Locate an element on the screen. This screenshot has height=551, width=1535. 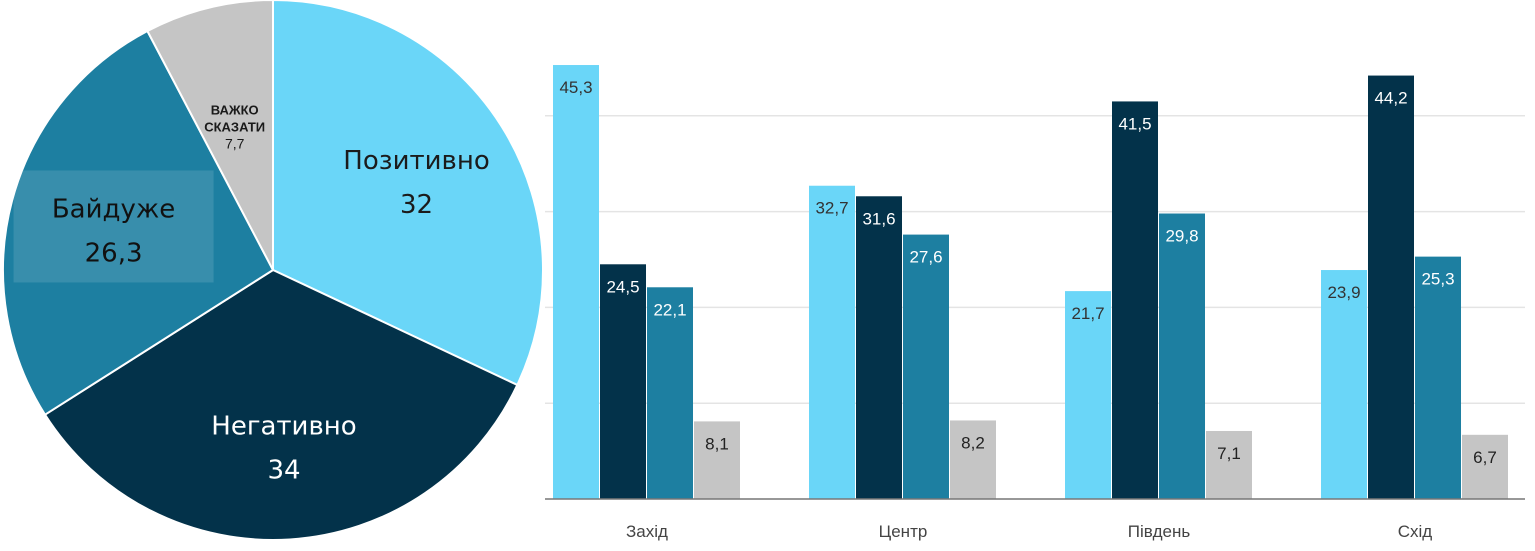
pie-value-hard-to-say: 7,7 is located at coordinates (235, 144).